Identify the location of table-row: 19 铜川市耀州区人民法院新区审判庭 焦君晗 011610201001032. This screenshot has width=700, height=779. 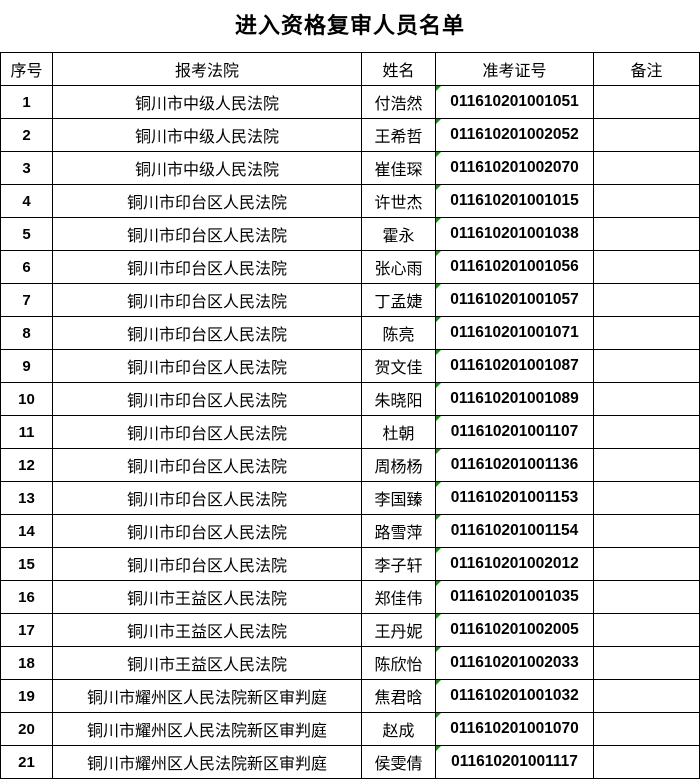
(350, 696).